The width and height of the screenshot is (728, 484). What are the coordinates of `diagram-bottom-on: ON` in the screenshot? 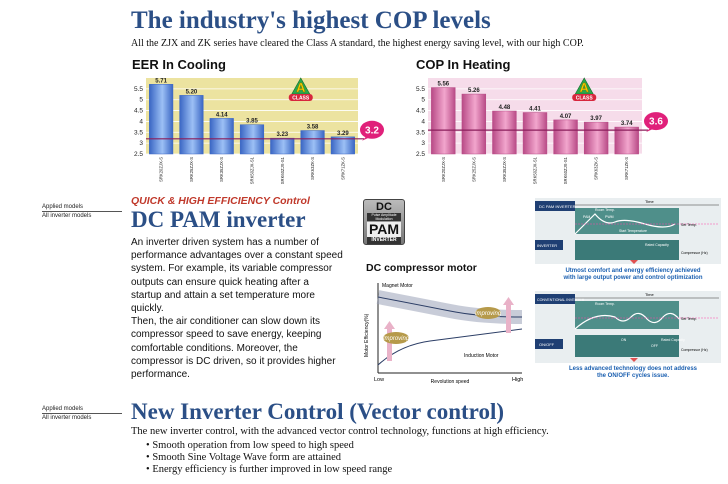 It's located at (624, 340).